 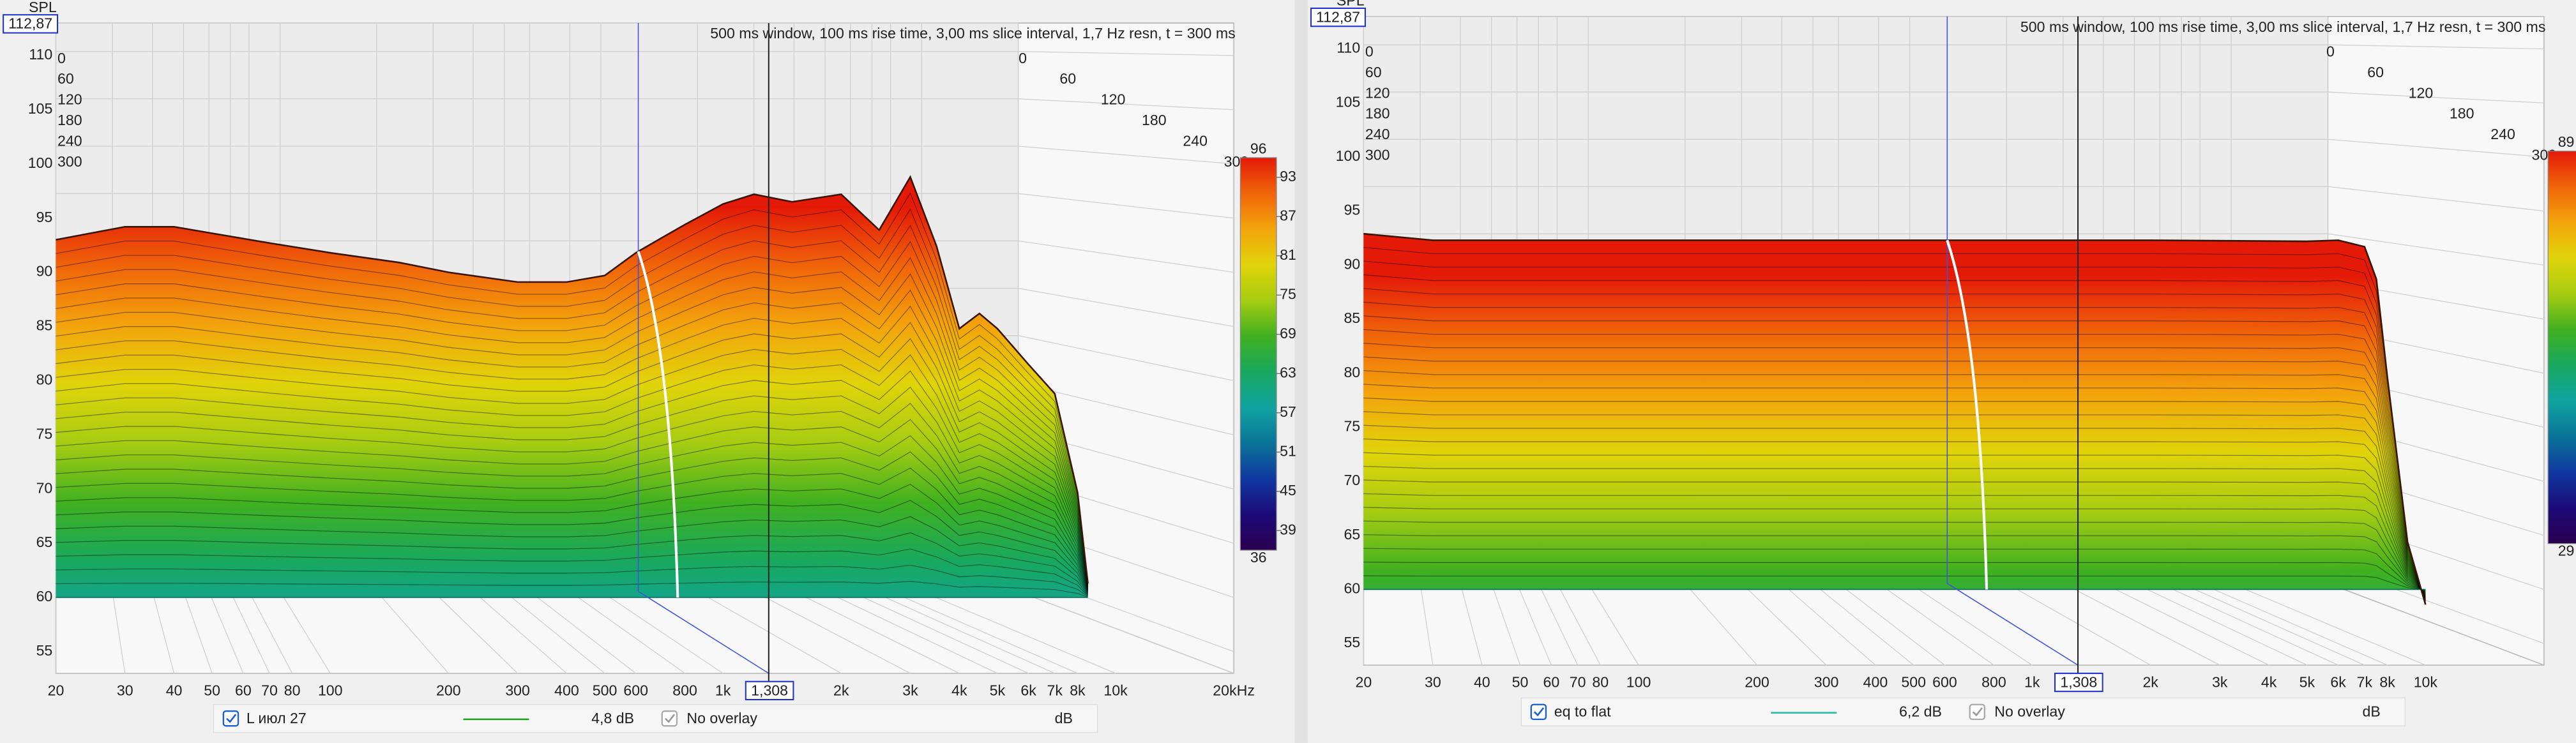 I want to click on y-tick-label: 110, so click(x=1348, y=48).